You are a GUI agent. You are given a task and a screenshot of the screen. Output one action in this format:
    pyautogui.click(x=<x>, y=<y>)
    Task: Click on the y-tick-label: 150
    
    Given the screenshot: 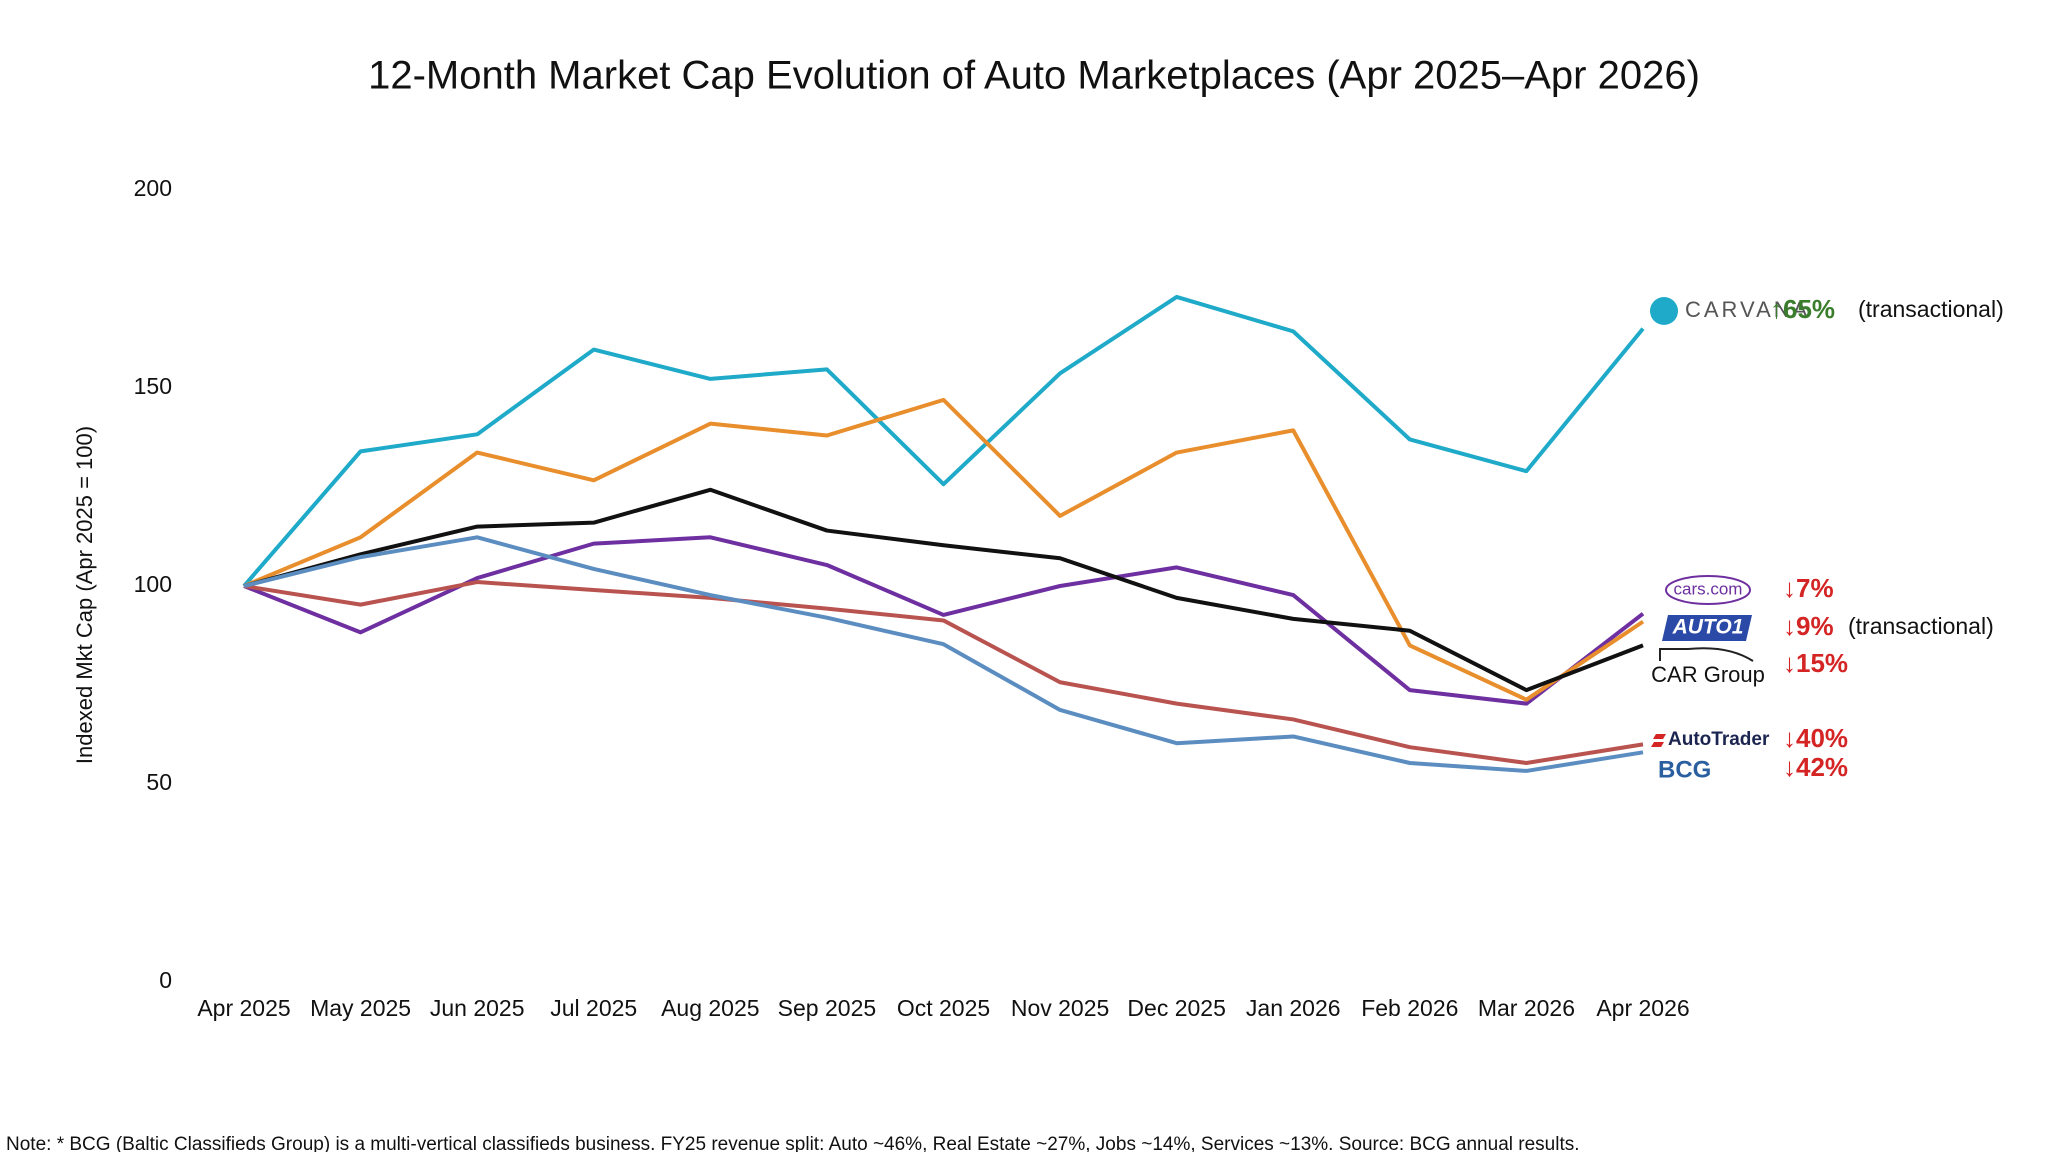 What is the action you would take?
    pyautogui.click(x=153, y=386)
    